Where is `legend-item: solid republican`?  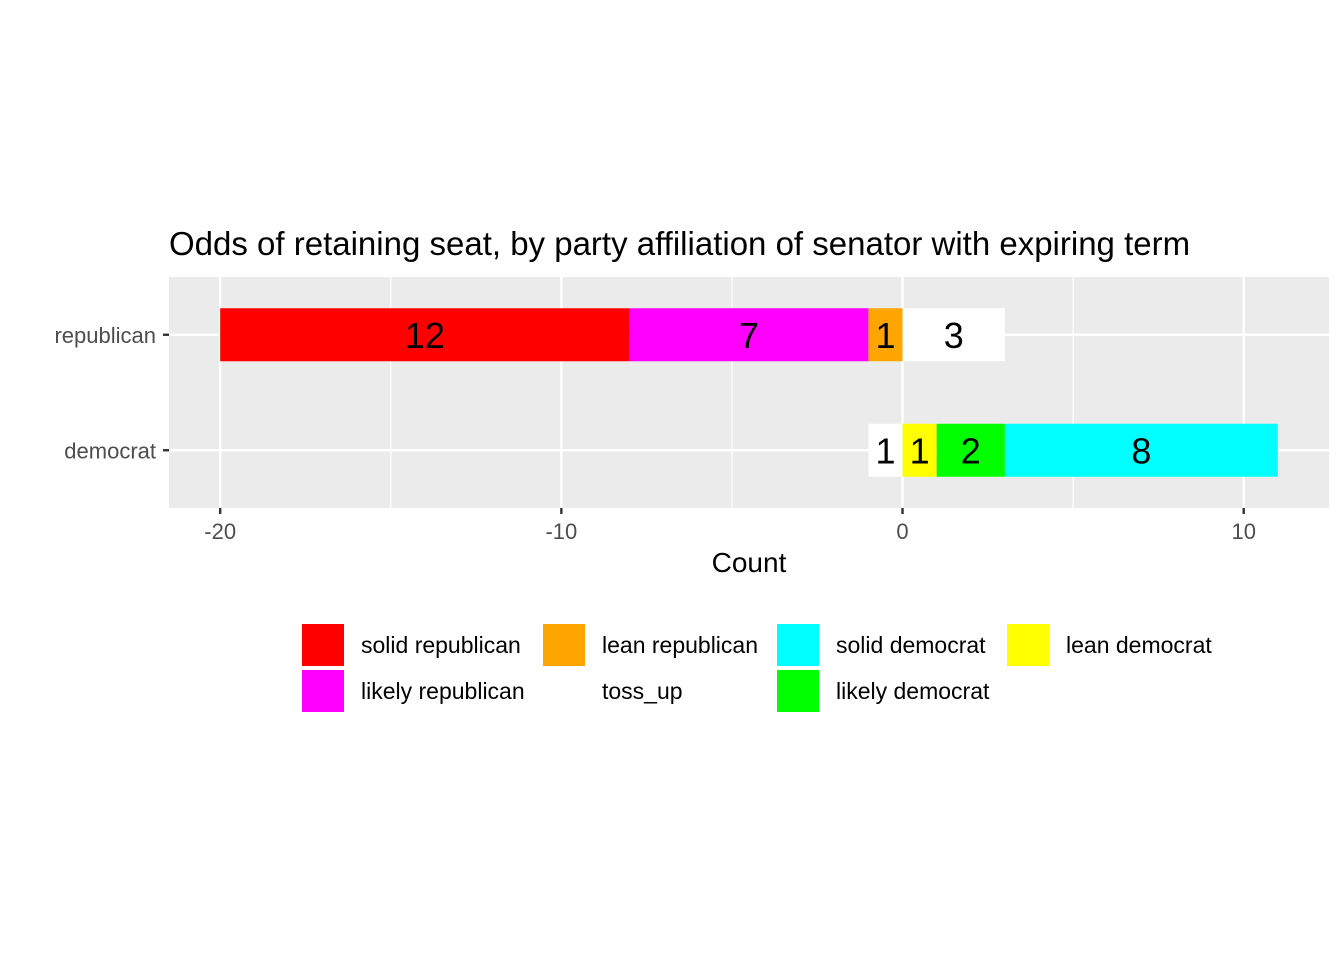 legend-item: solid republican is located at coordinates (422, 645).